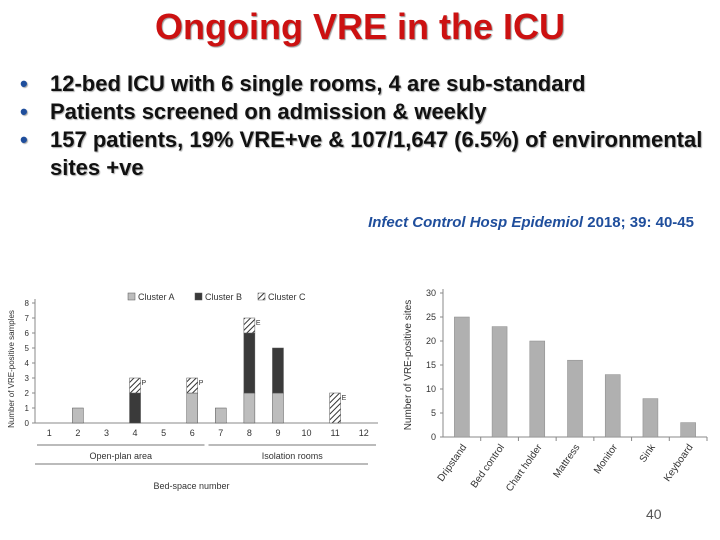 The width and height of the screenshot is (720, 540). Describe the element at coordinates (488, 466) in the screenshot. I see `x-tick-label: Bed control` at that location.